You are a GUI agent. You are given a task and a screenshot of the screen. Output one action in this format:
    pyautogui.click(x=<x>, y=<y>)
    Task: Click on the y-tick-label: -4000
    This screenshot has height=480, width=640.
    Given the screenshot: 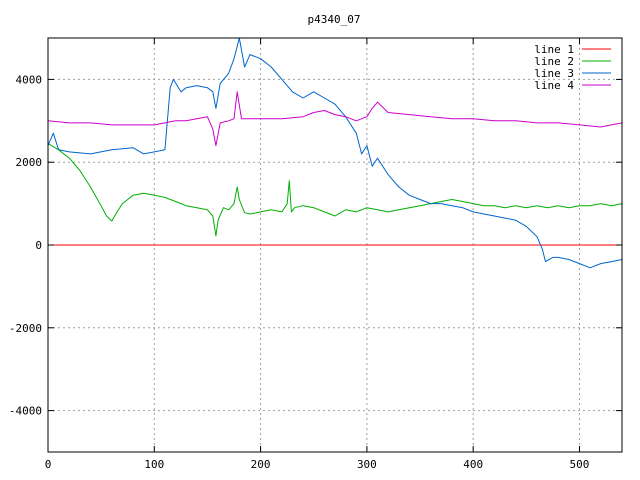 What is the action you would take?
    pyautogui.click(x=25, y=411)
    